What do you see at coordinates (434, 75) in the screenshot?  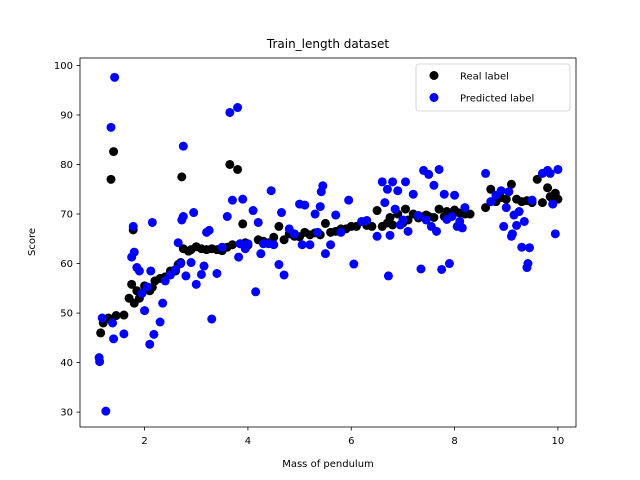 I see `legend-marker-real` at bounding box center [434, 75].